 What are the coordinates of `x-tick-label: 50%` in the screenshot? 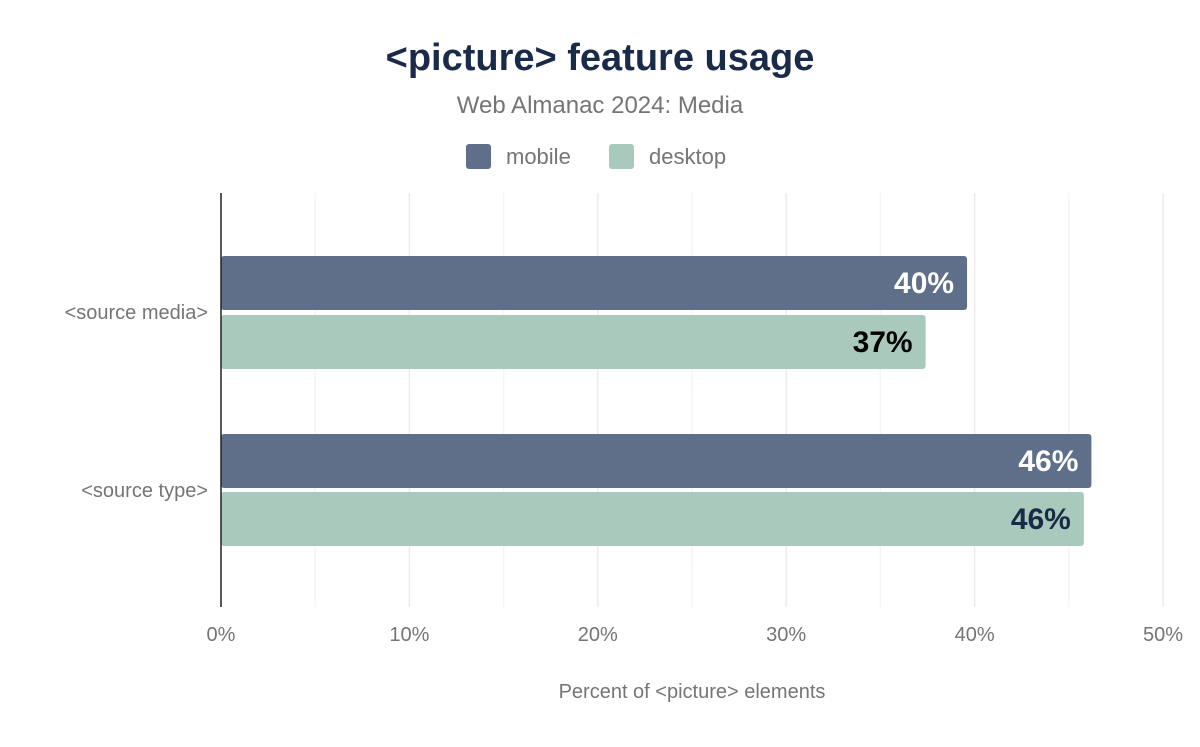 It's located at (1163, 635).